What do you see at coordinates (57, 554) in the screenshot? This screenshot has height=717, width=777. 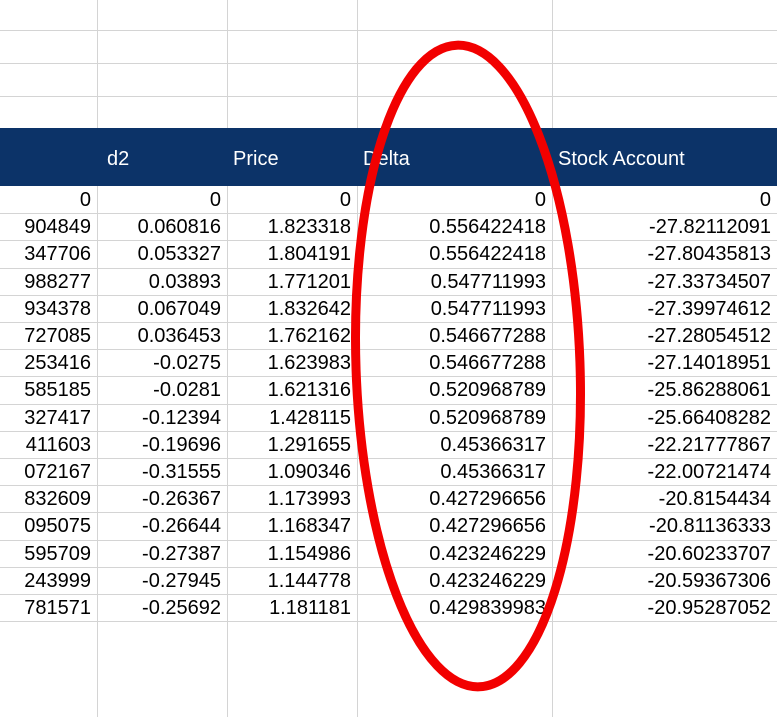 I see `cell: 595709` at bounding box center [57, 554].